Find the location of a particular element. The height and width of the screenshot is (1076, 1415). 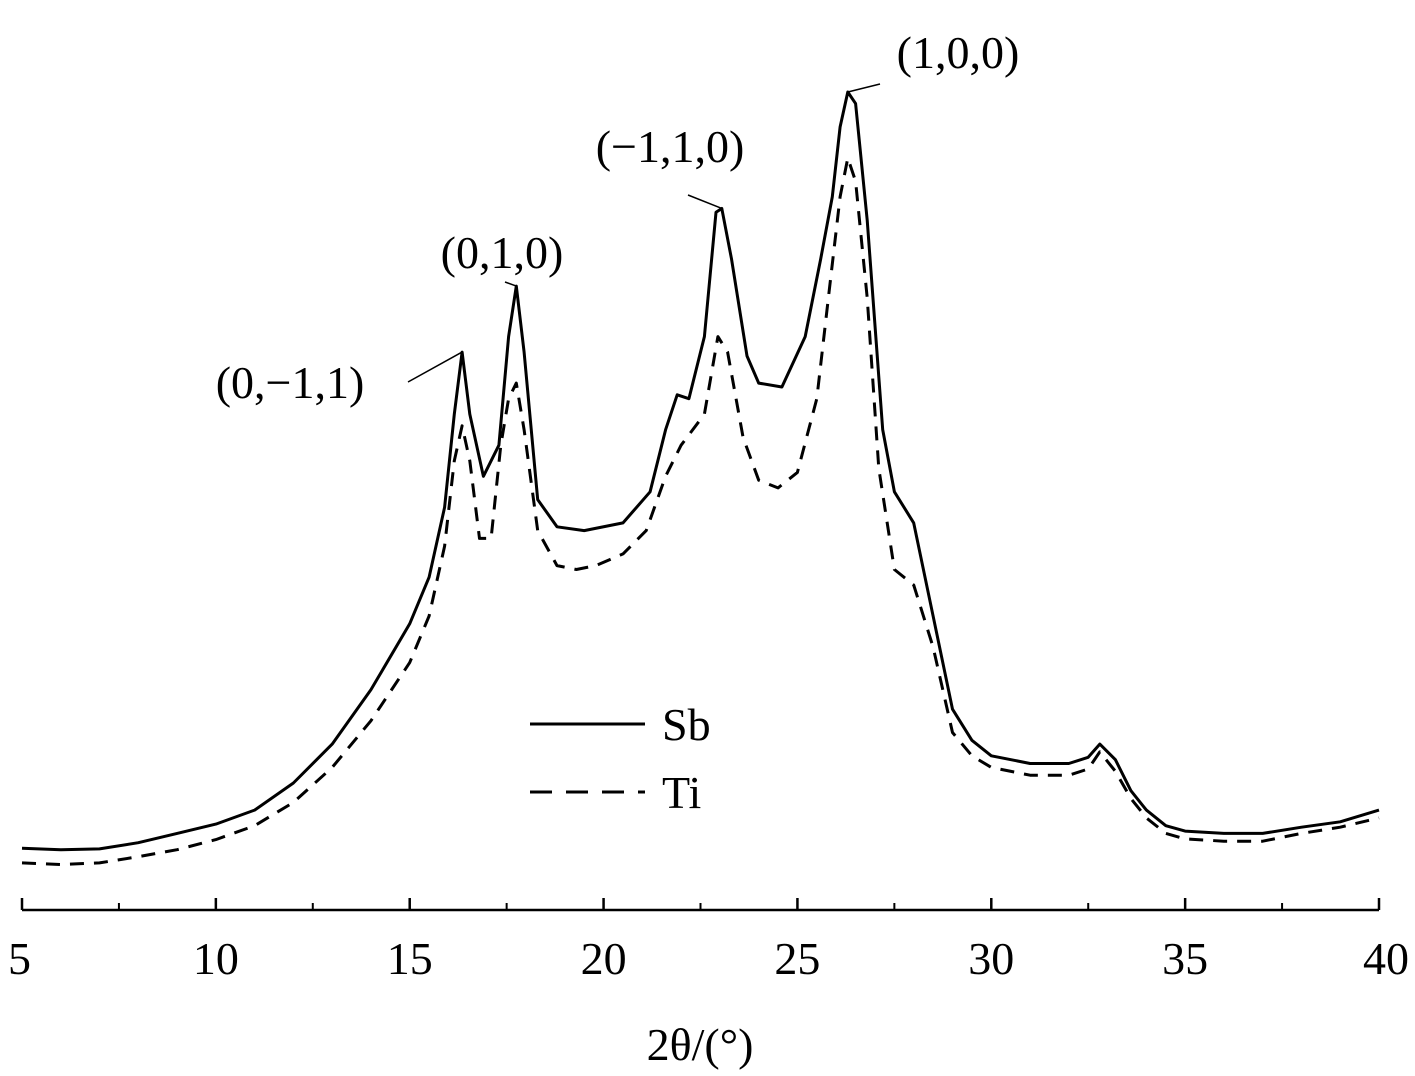

x-tick-label: 20 is located at coordinates (604, 958).